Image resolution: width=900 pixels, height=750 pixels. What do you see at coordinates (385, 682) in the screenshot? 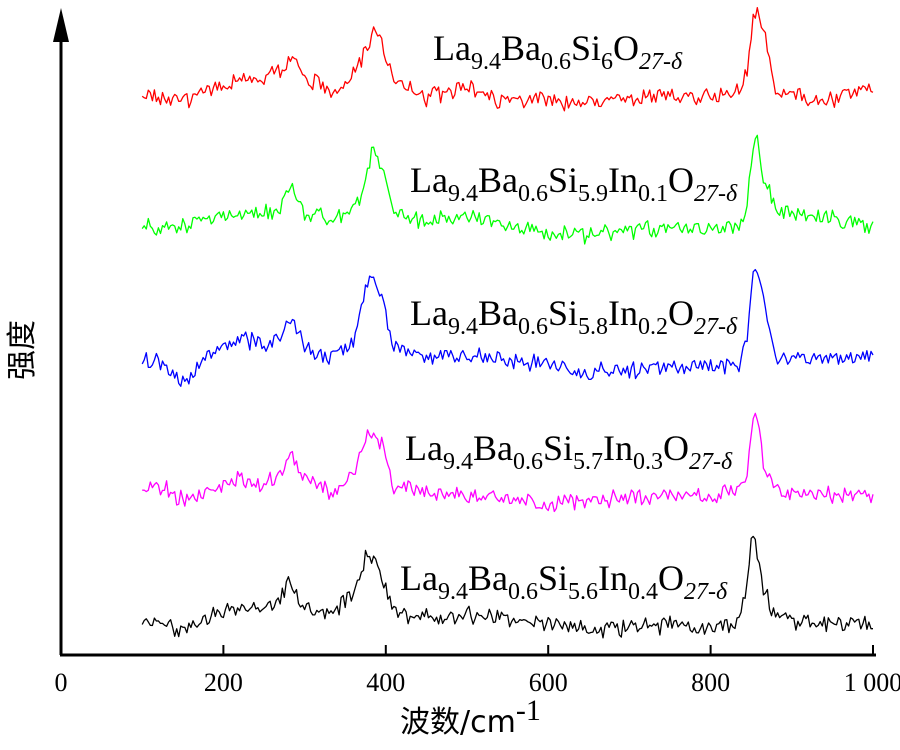
I see `x-tick-label: 400` at bounding box center [385, 682].